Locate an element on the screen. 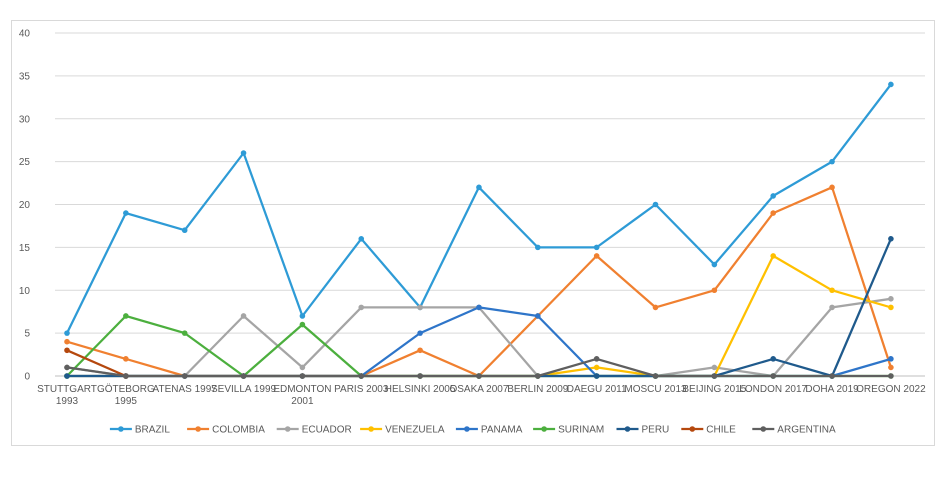  legend-label-chile: CHILE is located at coordinates (721, 430).